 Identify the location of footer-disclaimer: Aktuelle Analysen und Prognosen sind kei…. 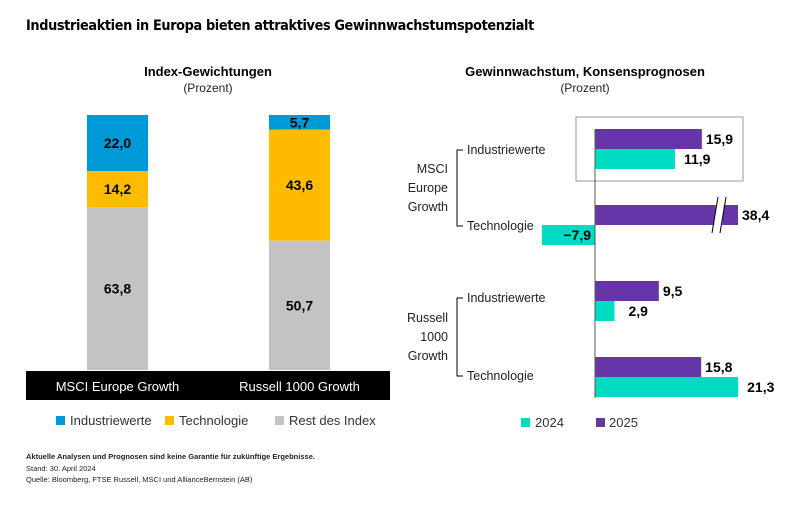
(170, 456).